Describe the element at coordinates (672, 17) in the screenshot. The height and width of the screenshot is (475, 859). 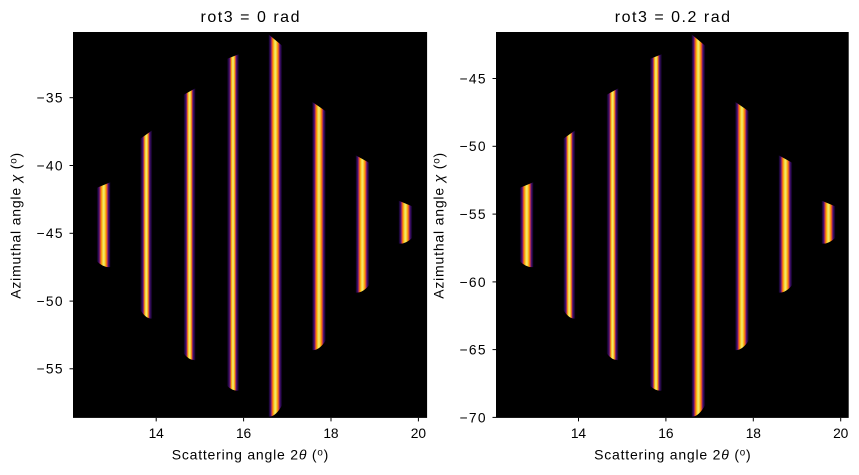
I see `svg-text: rot3 = 0.2 rad` at that location.